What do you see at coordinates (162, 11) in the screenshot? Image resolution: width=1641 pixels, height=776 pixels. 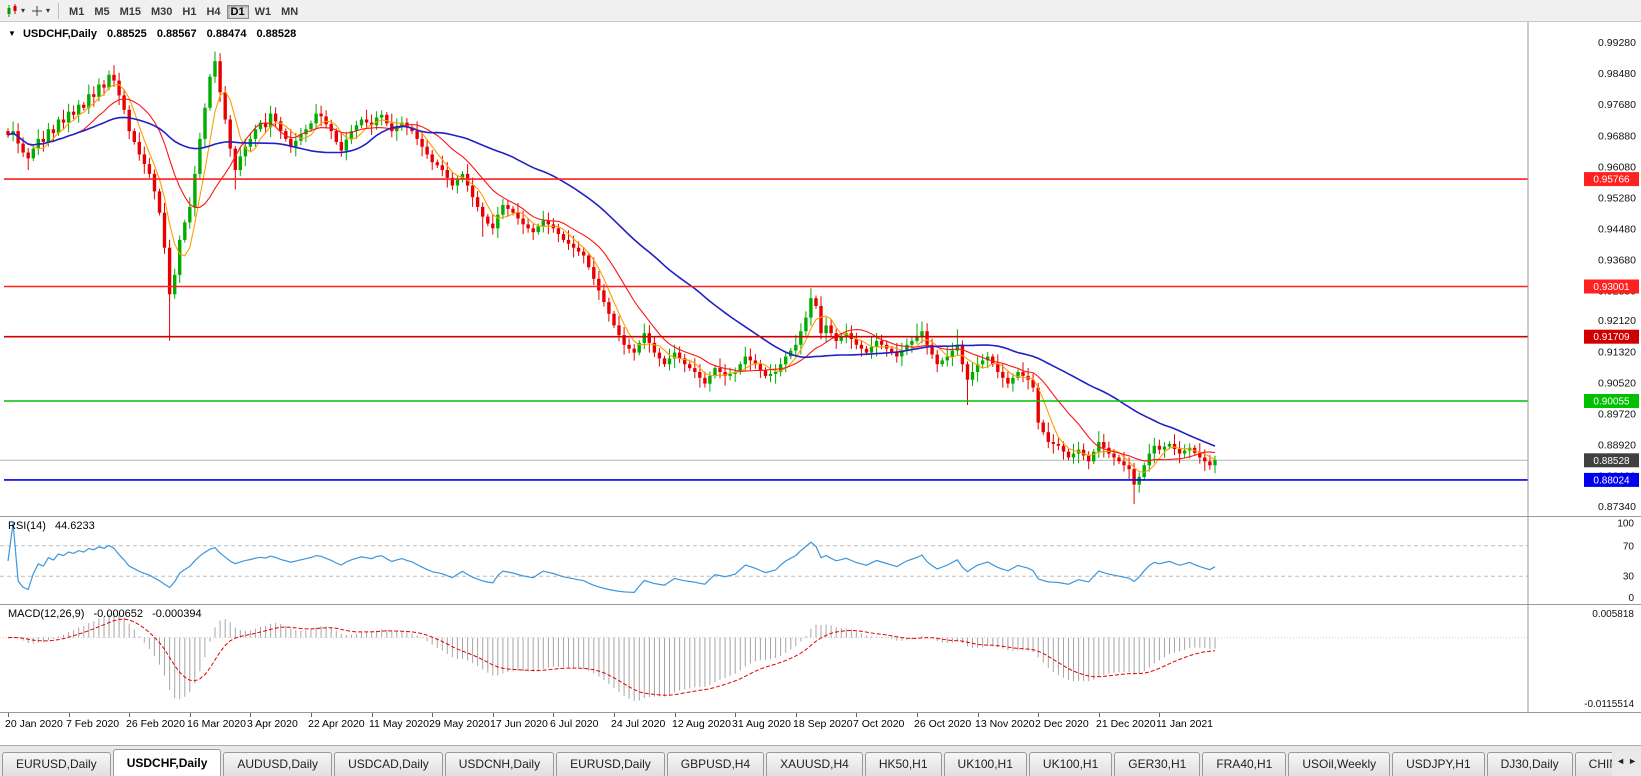 I see `timeframe-m30-button: M30` at bounding box center [162, 11].